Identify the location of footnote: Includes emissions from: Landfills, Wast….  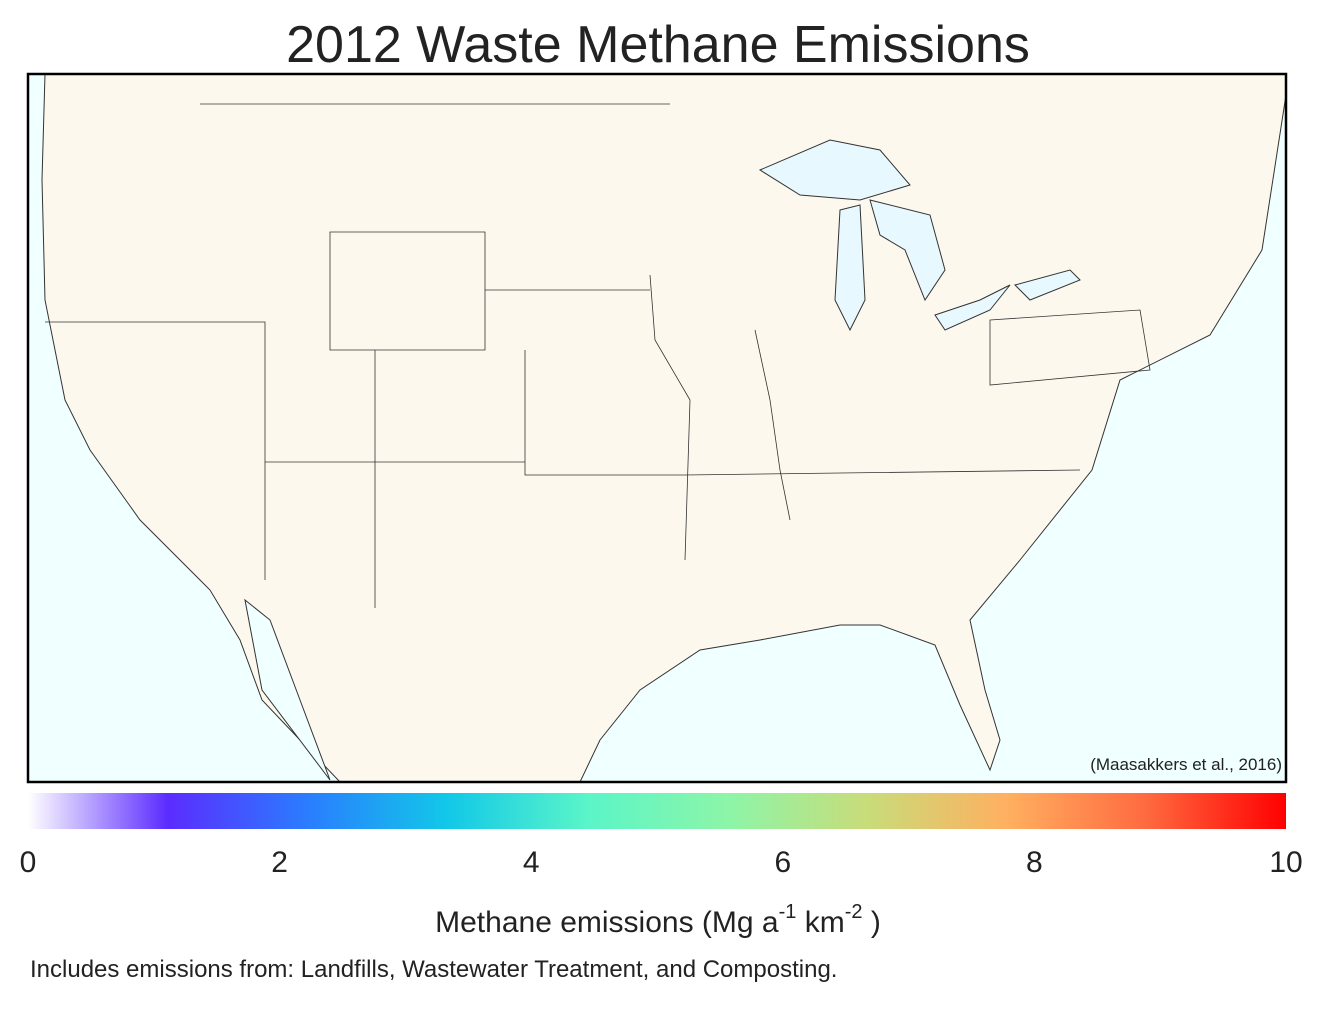
(433, 969).